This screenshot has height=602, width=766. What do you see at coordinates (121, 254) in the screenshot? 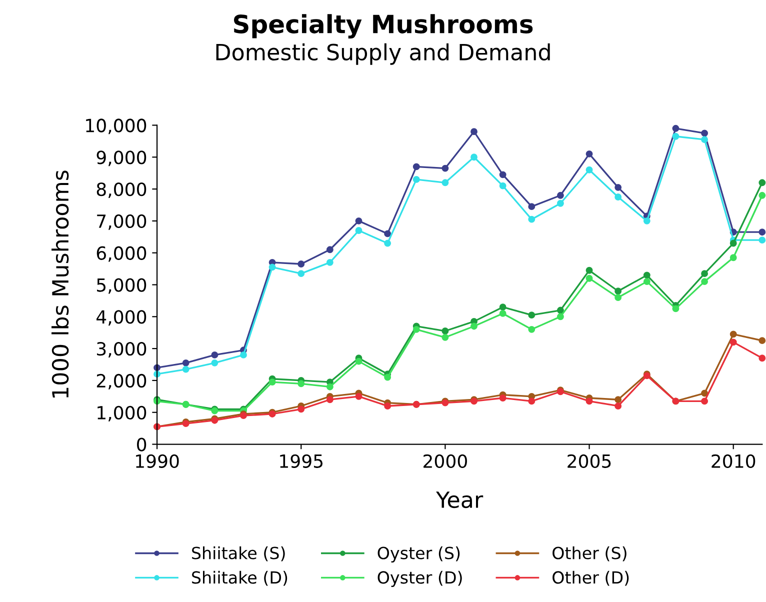
I see `y-tick-label: 6,000` at bounding box center [121, 254].